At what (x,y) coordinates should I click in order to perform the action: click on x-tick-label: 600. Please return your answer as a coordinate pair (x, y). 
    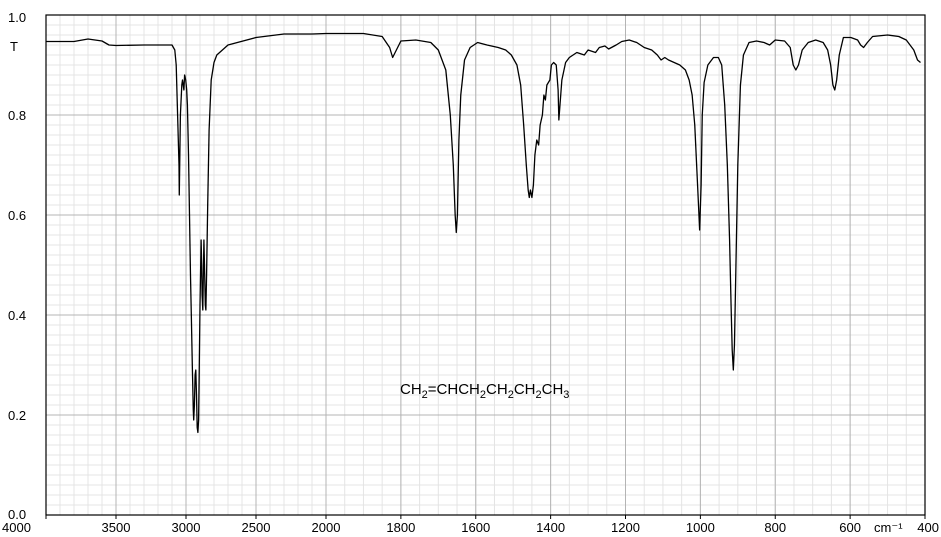
    Looking at the image, I should click on (850, 527).